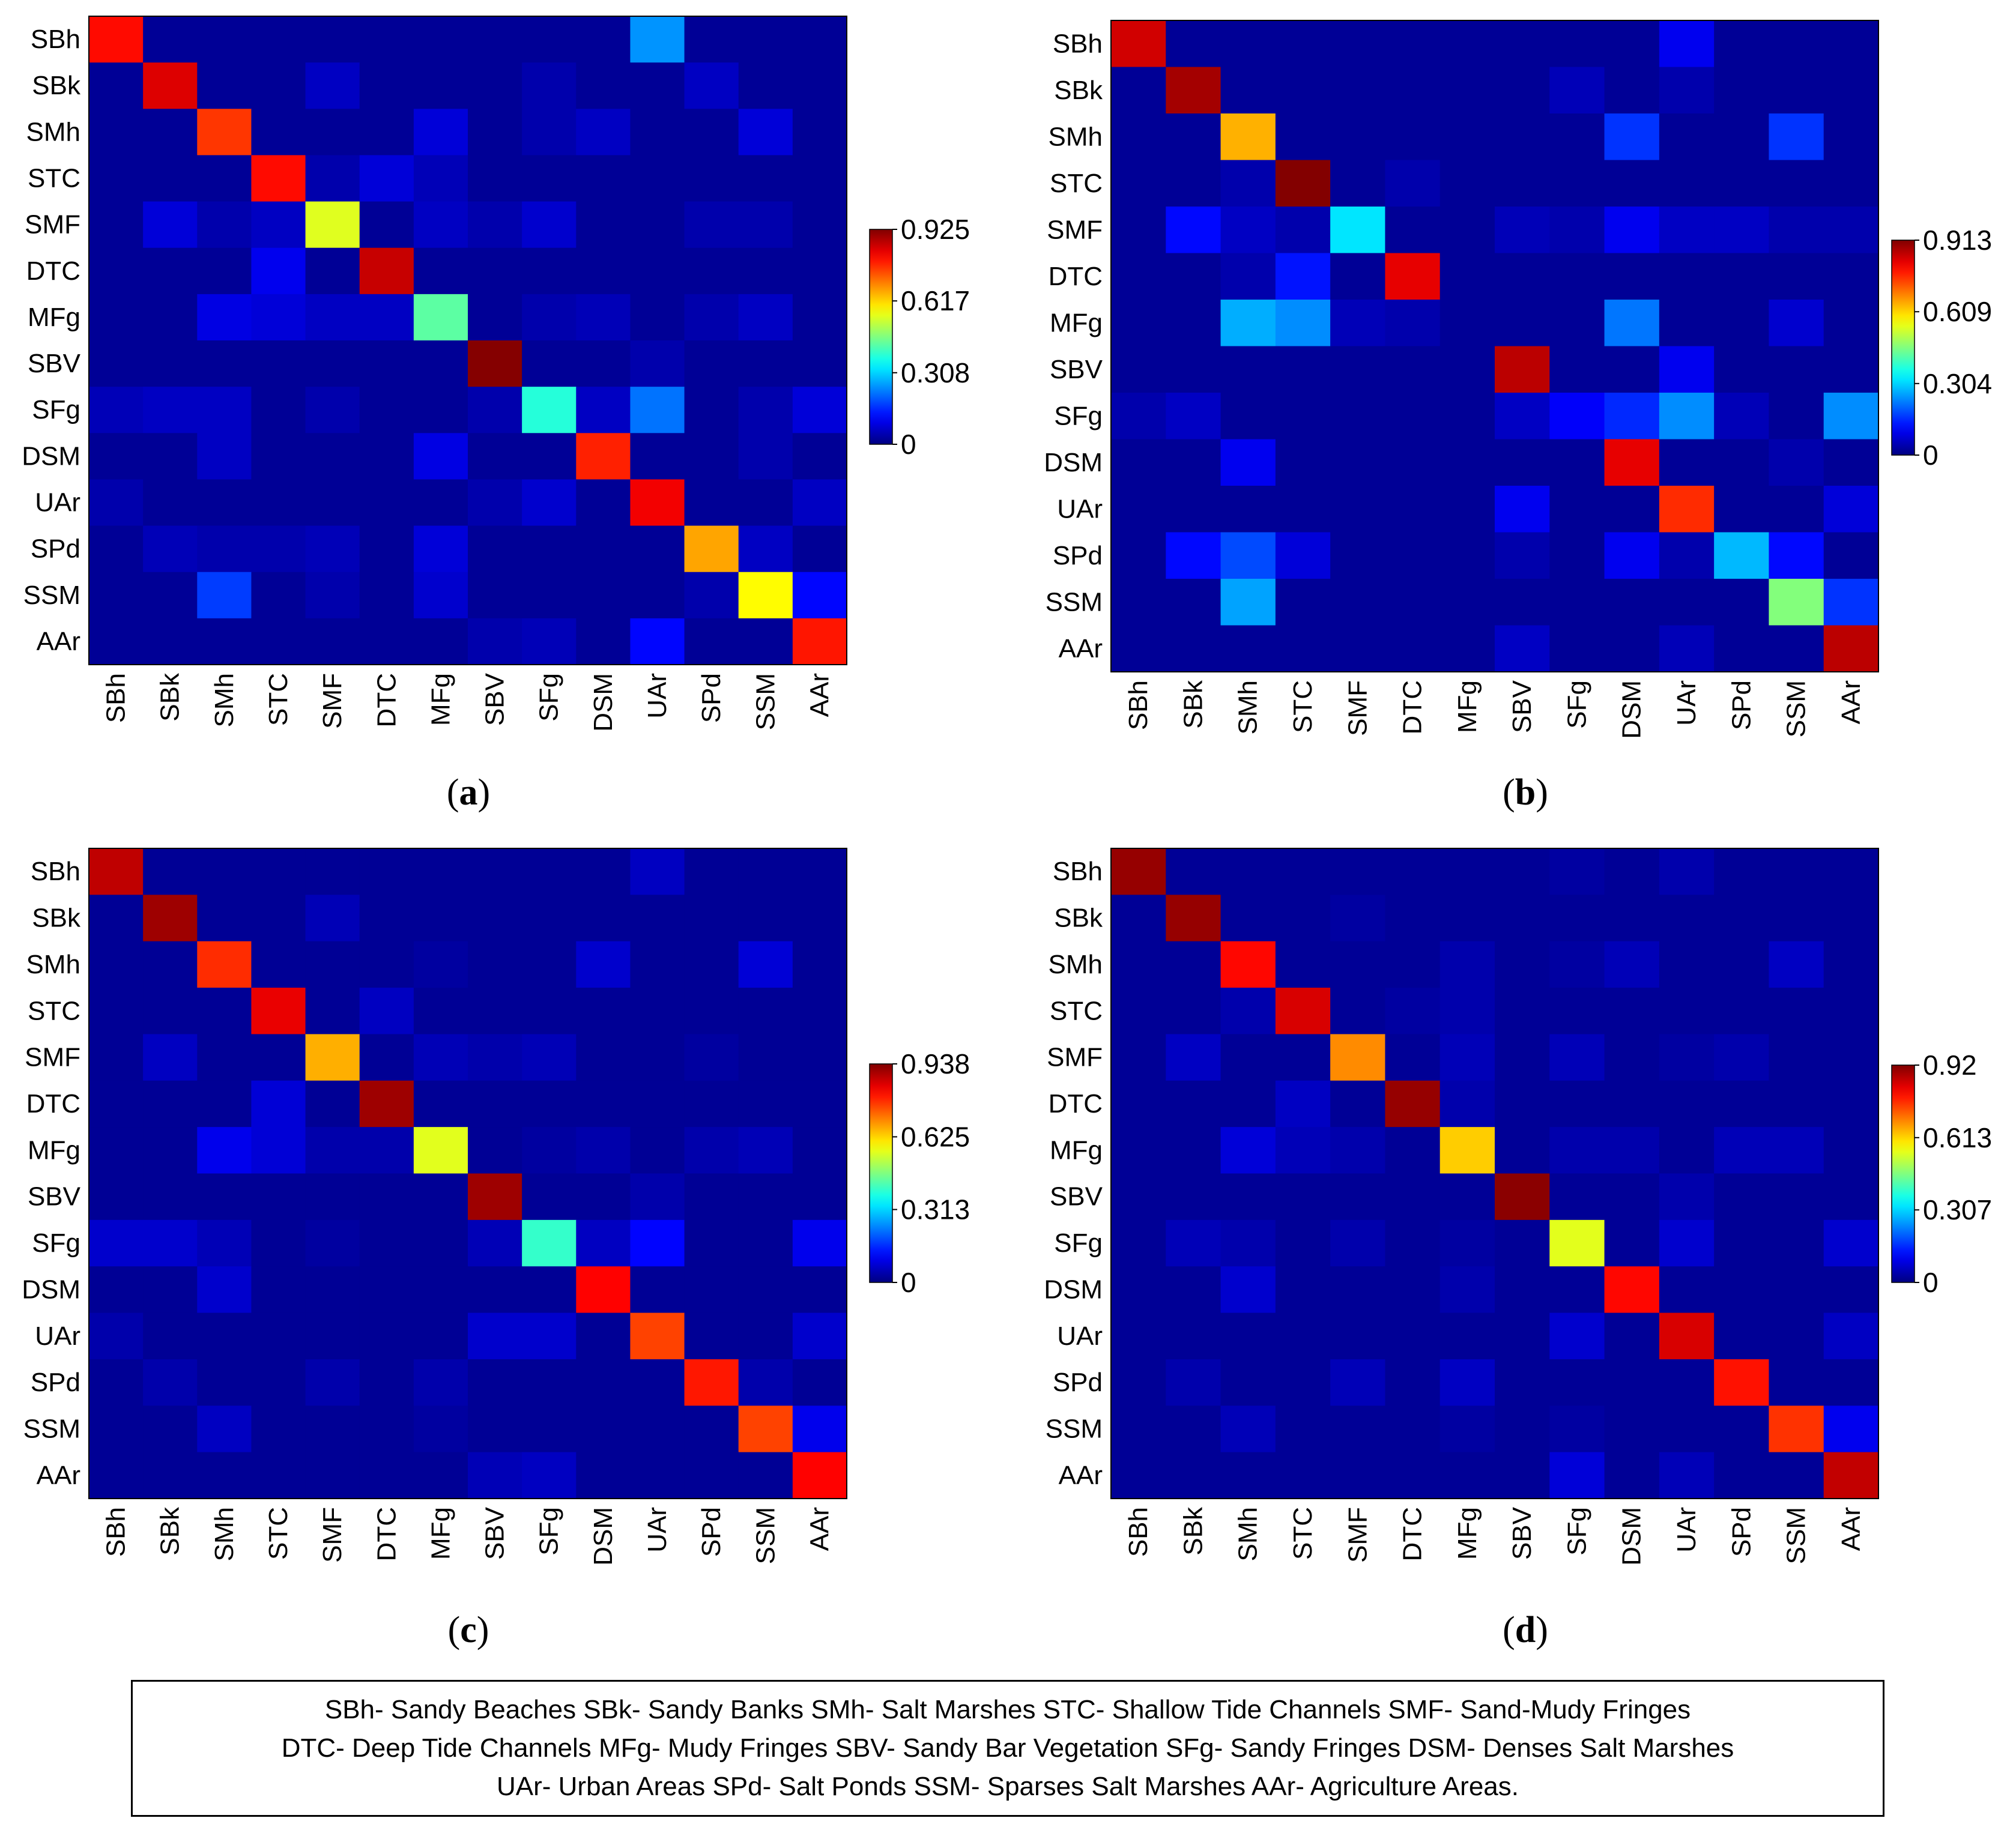 Image resolution: width=2016 pixels, height=1830 pixels. What do you see at coordinates (1577, 230) in the screenshot?
I see `cell-SMF-SFg` at bounding box center [1577, 230].